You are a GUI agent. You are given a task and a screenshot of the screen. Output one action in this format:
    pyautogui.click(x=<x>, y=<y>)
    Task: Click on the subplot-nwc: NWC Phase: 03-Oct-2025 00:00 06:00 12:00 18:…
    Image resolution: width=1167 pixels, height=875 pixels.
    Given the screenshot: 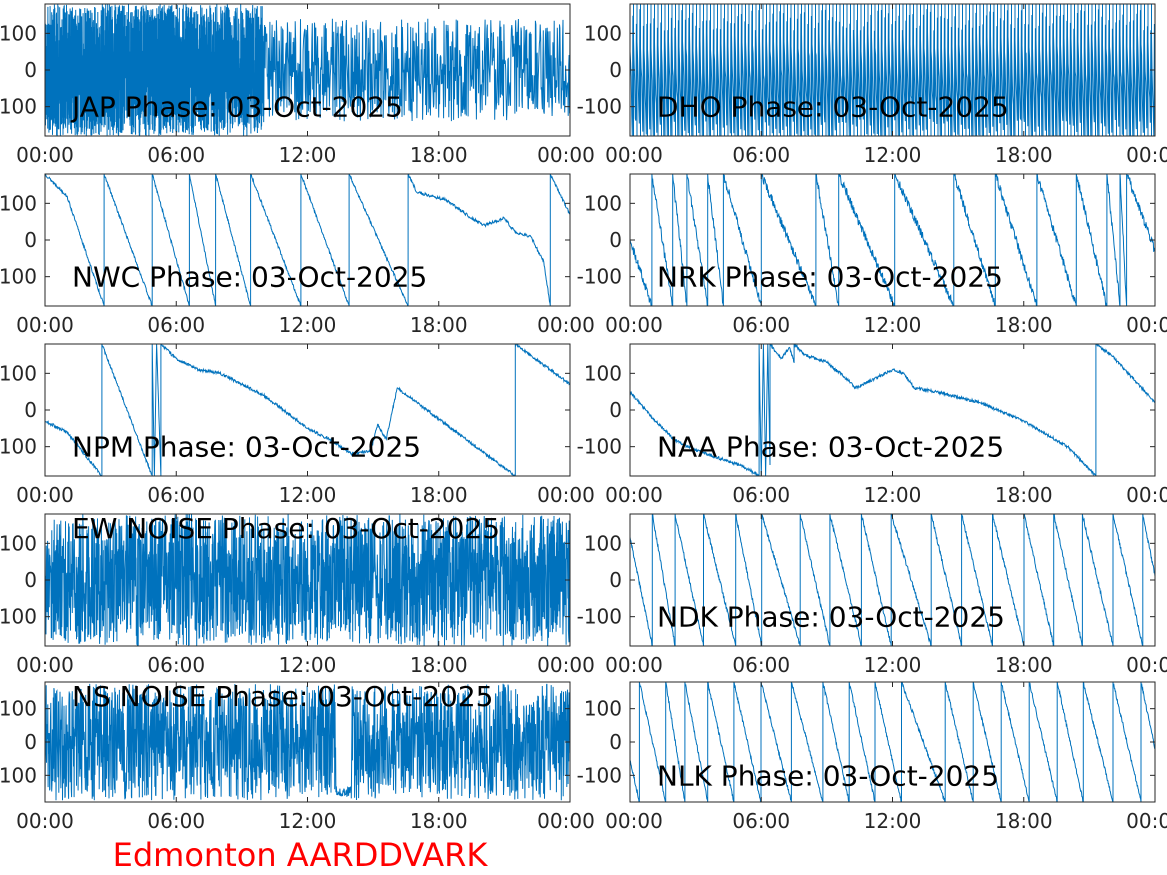 What is the action you would take?
    pyautogui.click(x=297, y=255)
    